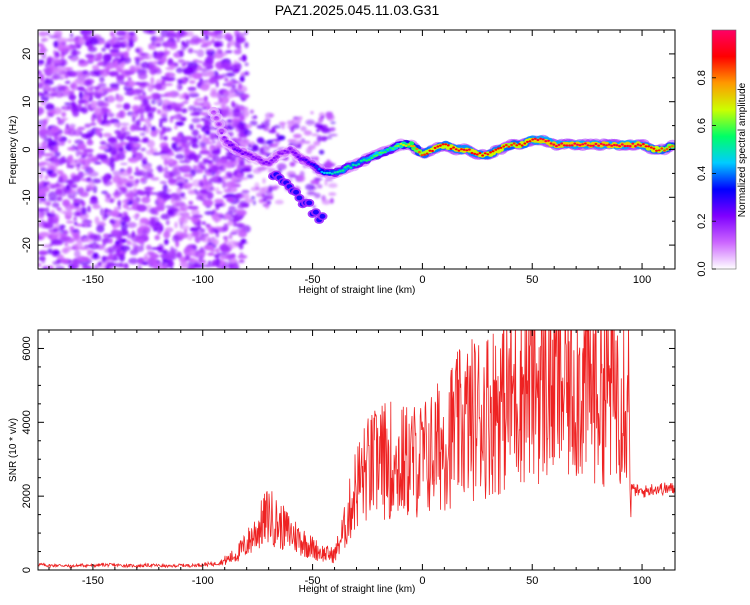 Image resolution: width=750 pixels, height=605 pixels. I want to click on heatmap-y-tick-label: 10, so click(27, 102).